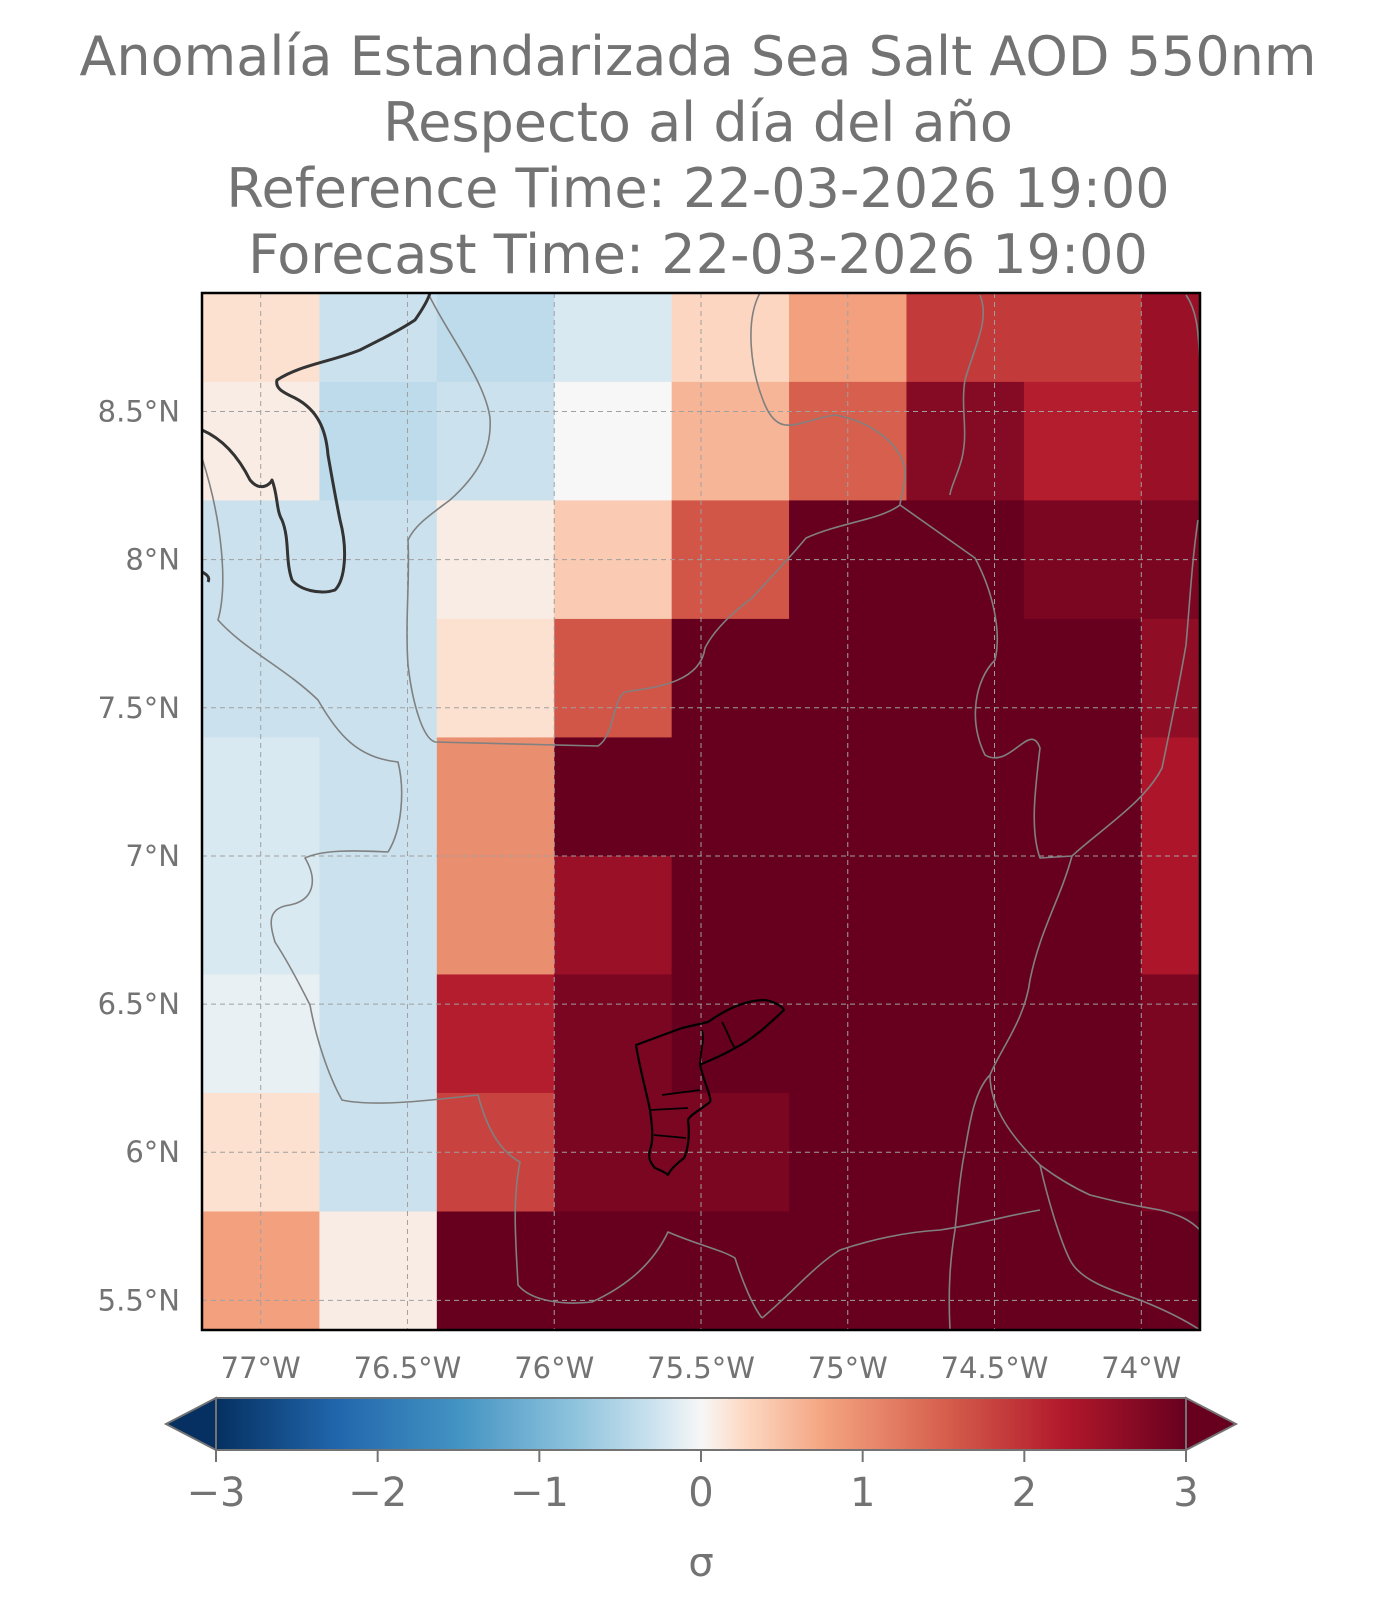 Image resolution: width=1396 pixels, height=1600 pixels. Describe the element at coordinates (377, 1493) in the screenshot. I see `colorbar-tick-label: −2` at that location.